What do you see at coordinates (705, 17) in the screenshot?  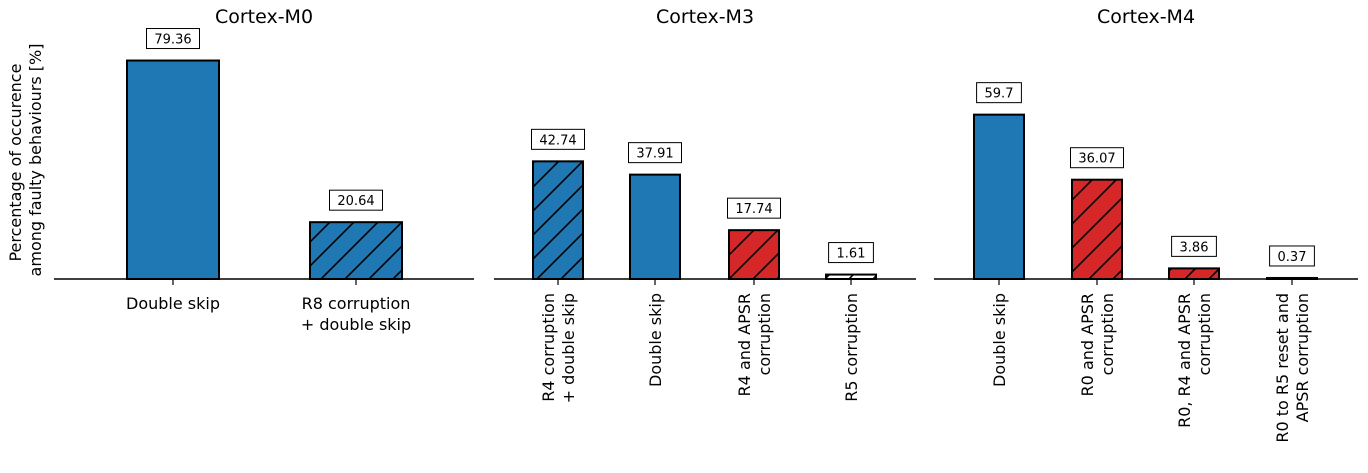 I see `panel-title: Cortex-M3` at bounding box center [705, 17].